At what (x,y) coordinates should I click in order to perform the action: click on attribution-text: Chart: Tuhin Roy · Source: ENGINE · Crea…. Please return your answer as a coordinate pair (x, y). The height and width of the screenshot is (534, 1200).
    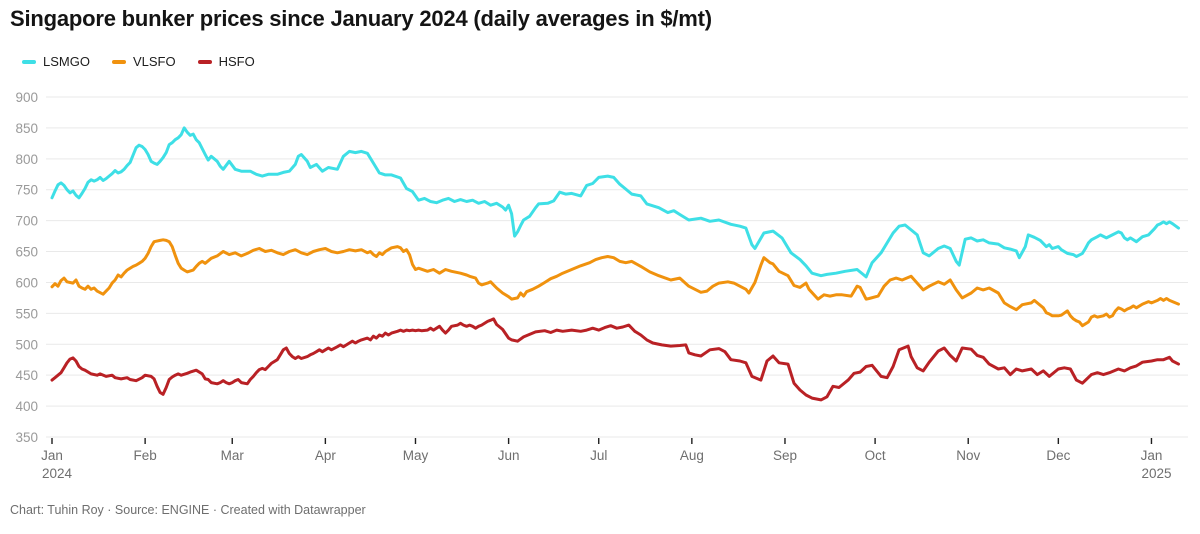
    Looking at the image, I should click on (188, 510).